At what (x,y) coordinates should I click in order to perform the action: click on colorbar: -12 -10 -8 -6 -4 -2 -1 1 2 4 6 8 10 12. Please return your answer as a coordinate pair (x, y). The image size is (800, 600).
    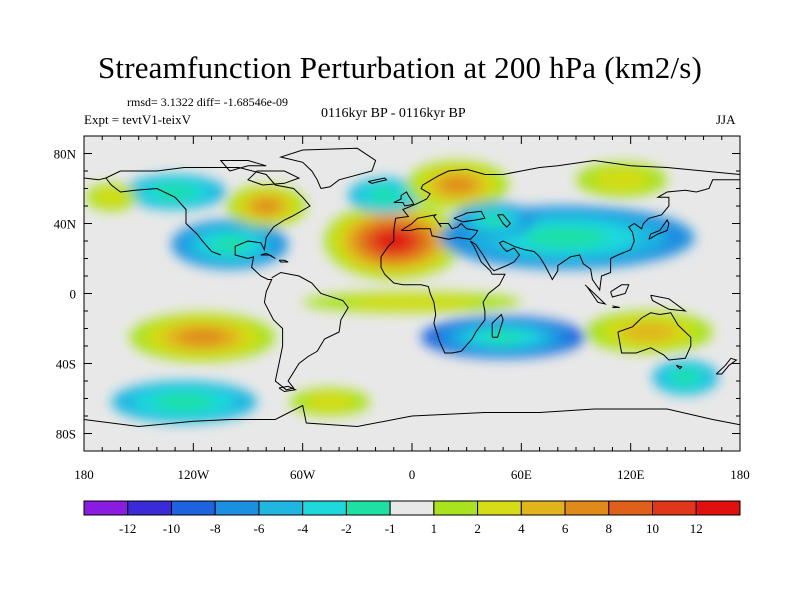
    Looking at the image, I should click on (412, 518).